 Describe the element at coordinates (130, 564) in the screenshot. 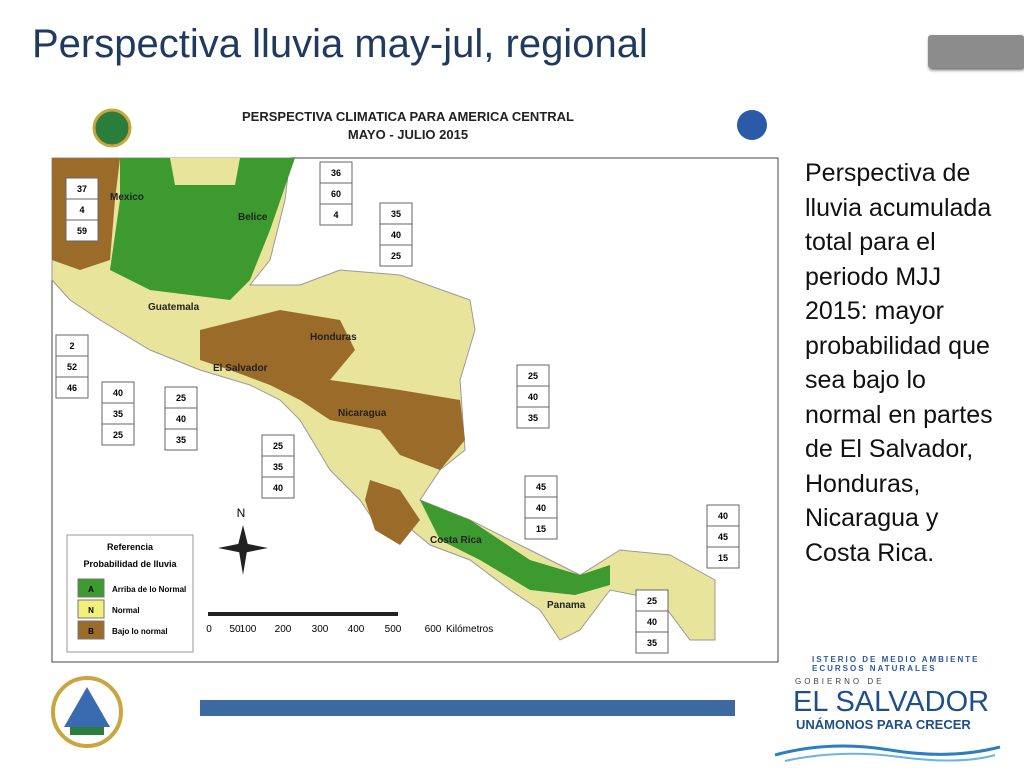

I see `legend-subtitle: Probabilidad de lluvia` at that location.